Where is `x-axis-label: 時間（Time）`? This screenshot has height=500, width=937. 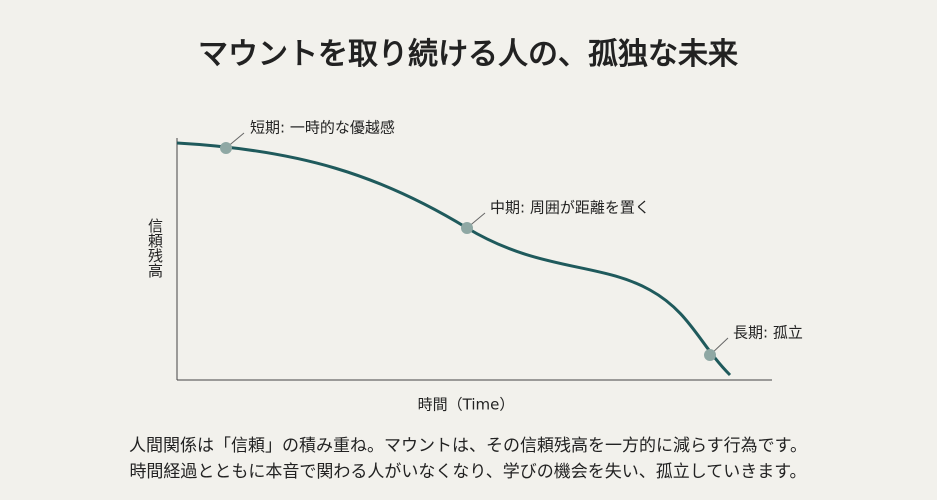
x-axis-label: 時間（Time） is located at coordinates (466, 405).